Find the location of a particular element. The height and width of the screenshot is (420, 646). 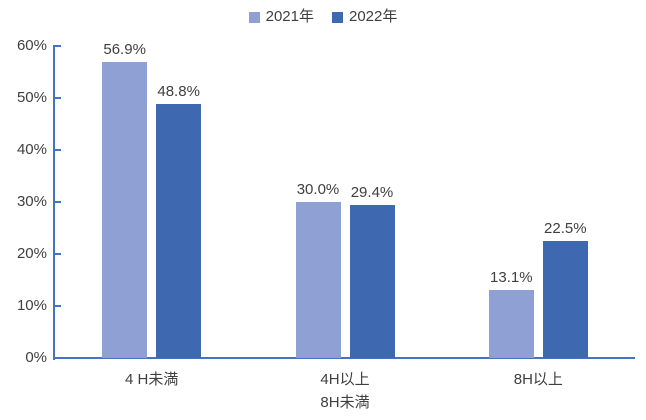

legend-item-2022: 2022年 is located at coordinates (364, 17).